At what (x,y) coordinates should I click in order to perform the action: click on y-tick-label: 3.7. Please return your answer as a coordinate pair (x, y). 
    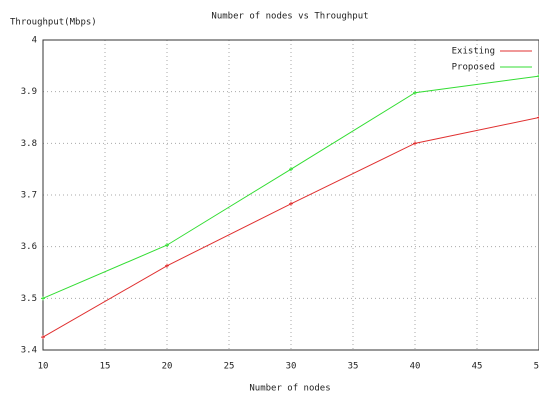
    Looking at the image, I should click on (29, 196).